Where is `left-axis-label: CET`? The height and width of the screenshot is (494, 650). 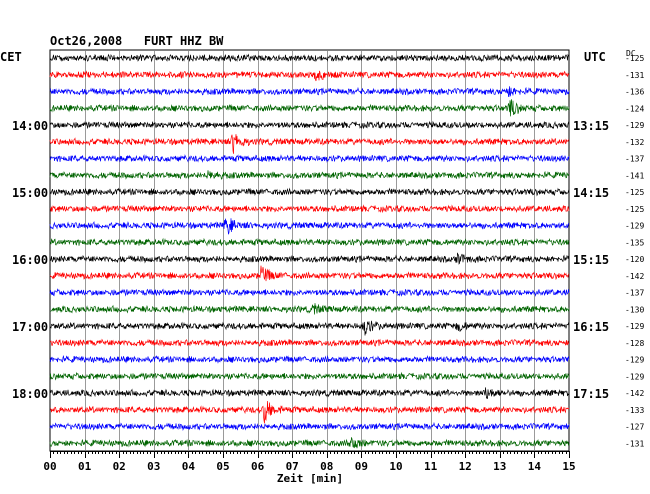 left-axis-label: CET is located at coordinates (11, 57).